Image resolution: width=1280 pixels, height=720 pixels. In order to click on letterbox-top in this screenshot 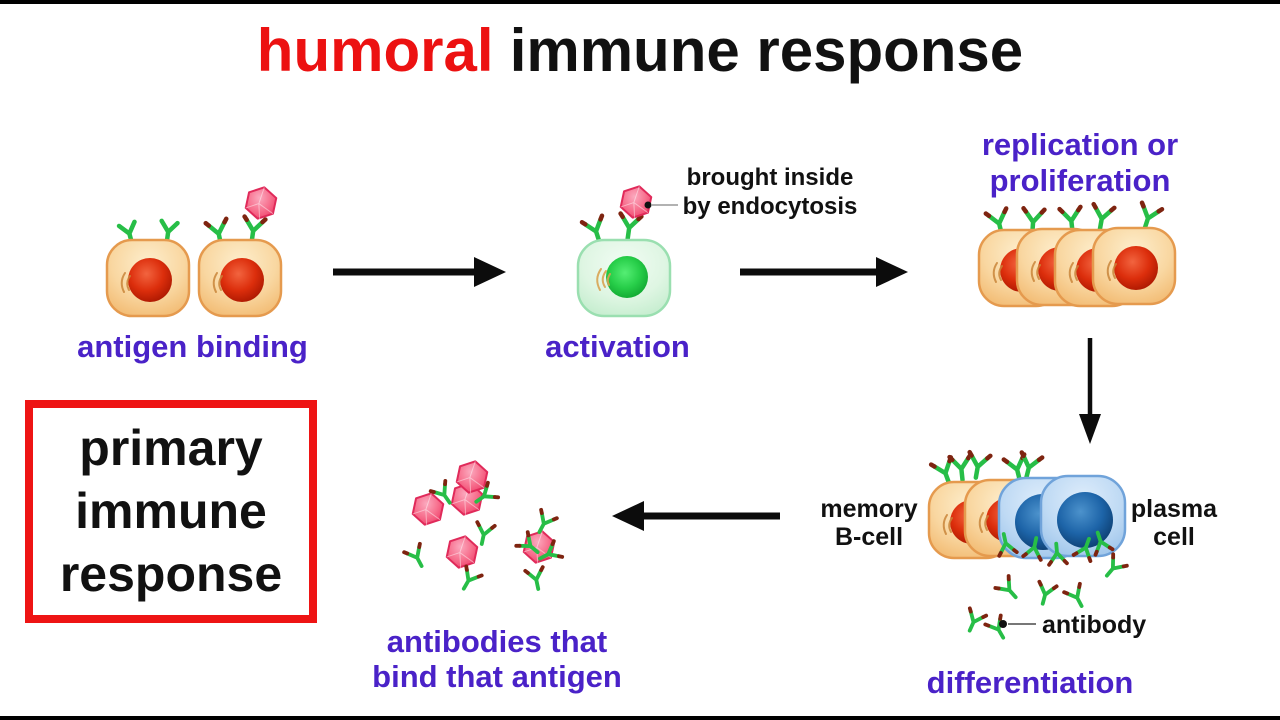, I will do `click(640, 2)`.